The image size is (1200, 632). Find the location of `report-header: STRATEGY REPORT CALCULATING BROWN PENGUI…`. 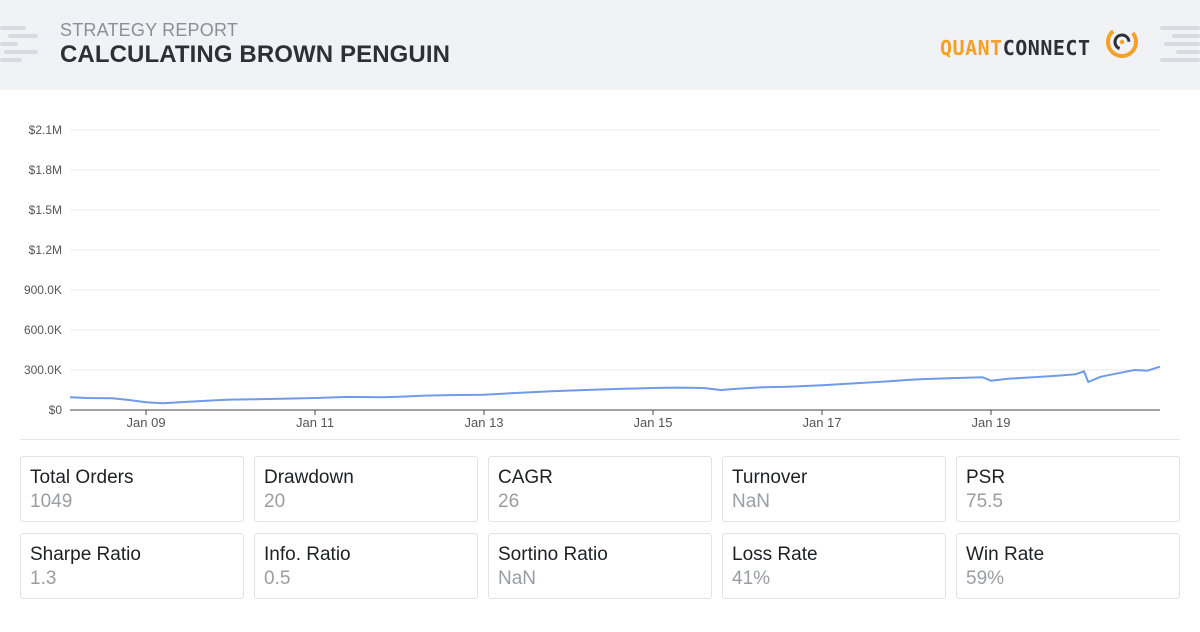

report-header: STRATEGY REPORT CALCULATING BROWN PENGUI… is located at coordinates (600, 45).